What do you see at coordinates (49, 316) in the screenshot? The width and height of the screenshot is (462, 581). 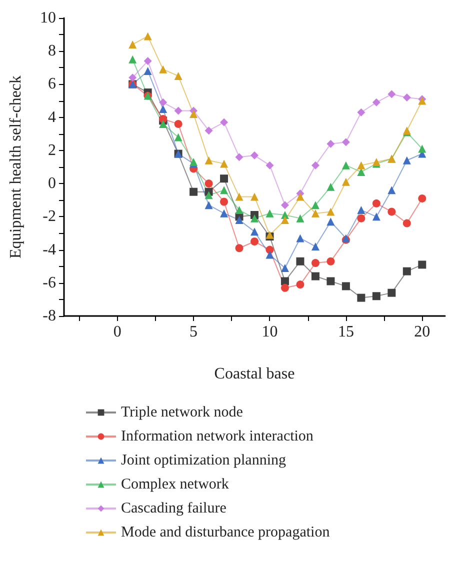 I see `y-tick-label: -8` at bounding box center [49, 316].